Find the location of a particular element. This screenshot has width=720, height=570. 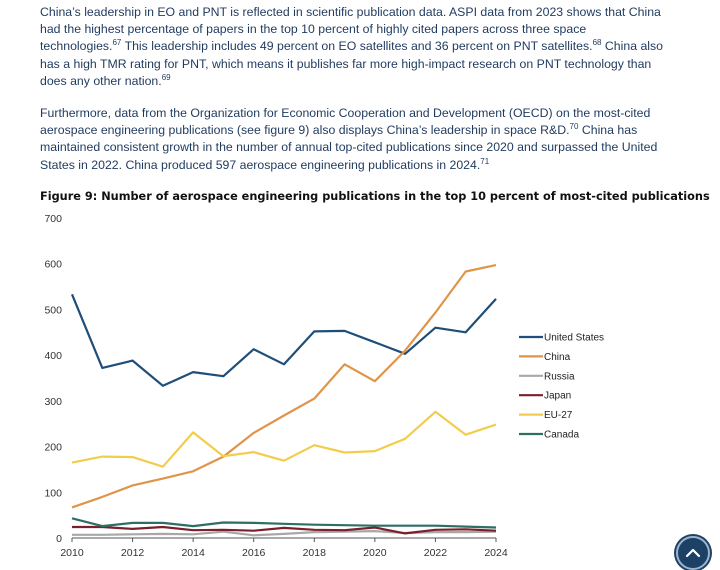

x-tick-label: 2024 is located at coordinates (496, 553).